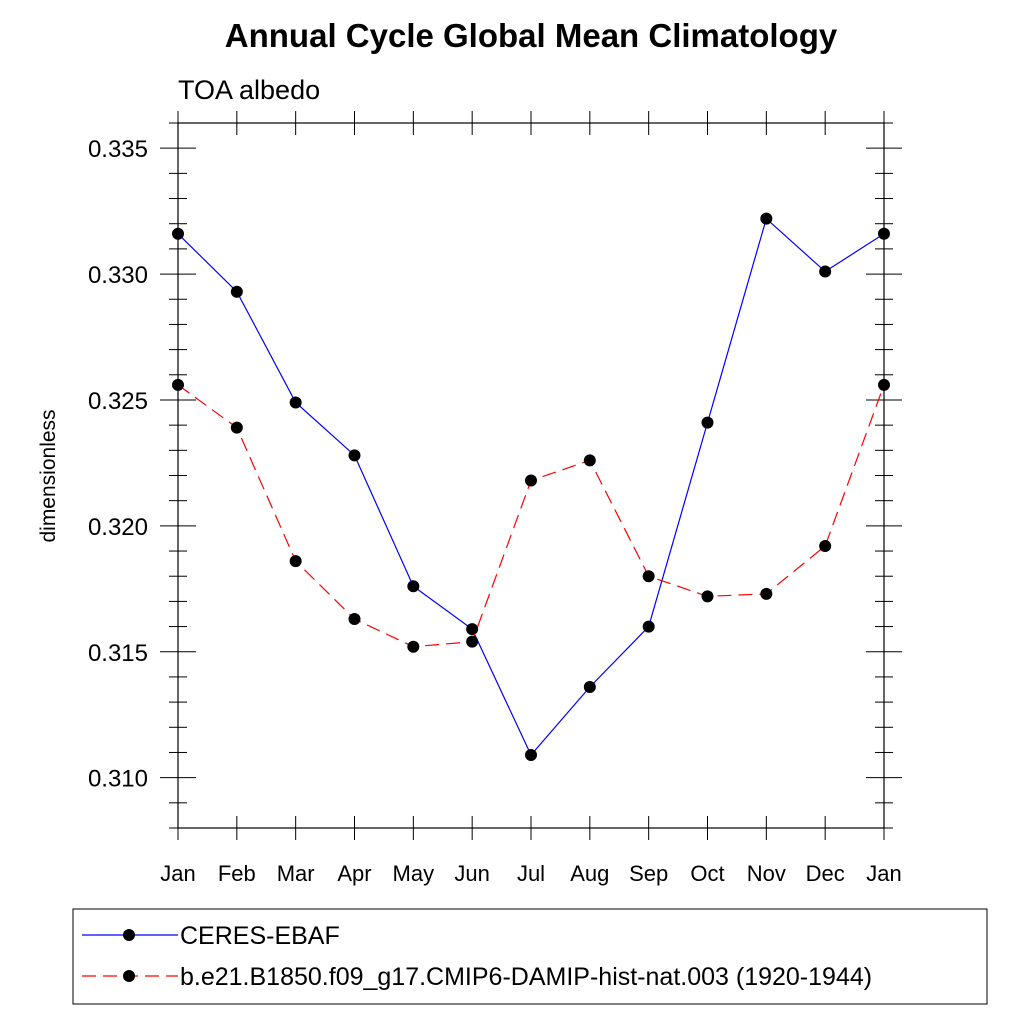 This screenshot has width=1024, height=1024. I want to click on x-tick-label: Dec, so click(825, 873).